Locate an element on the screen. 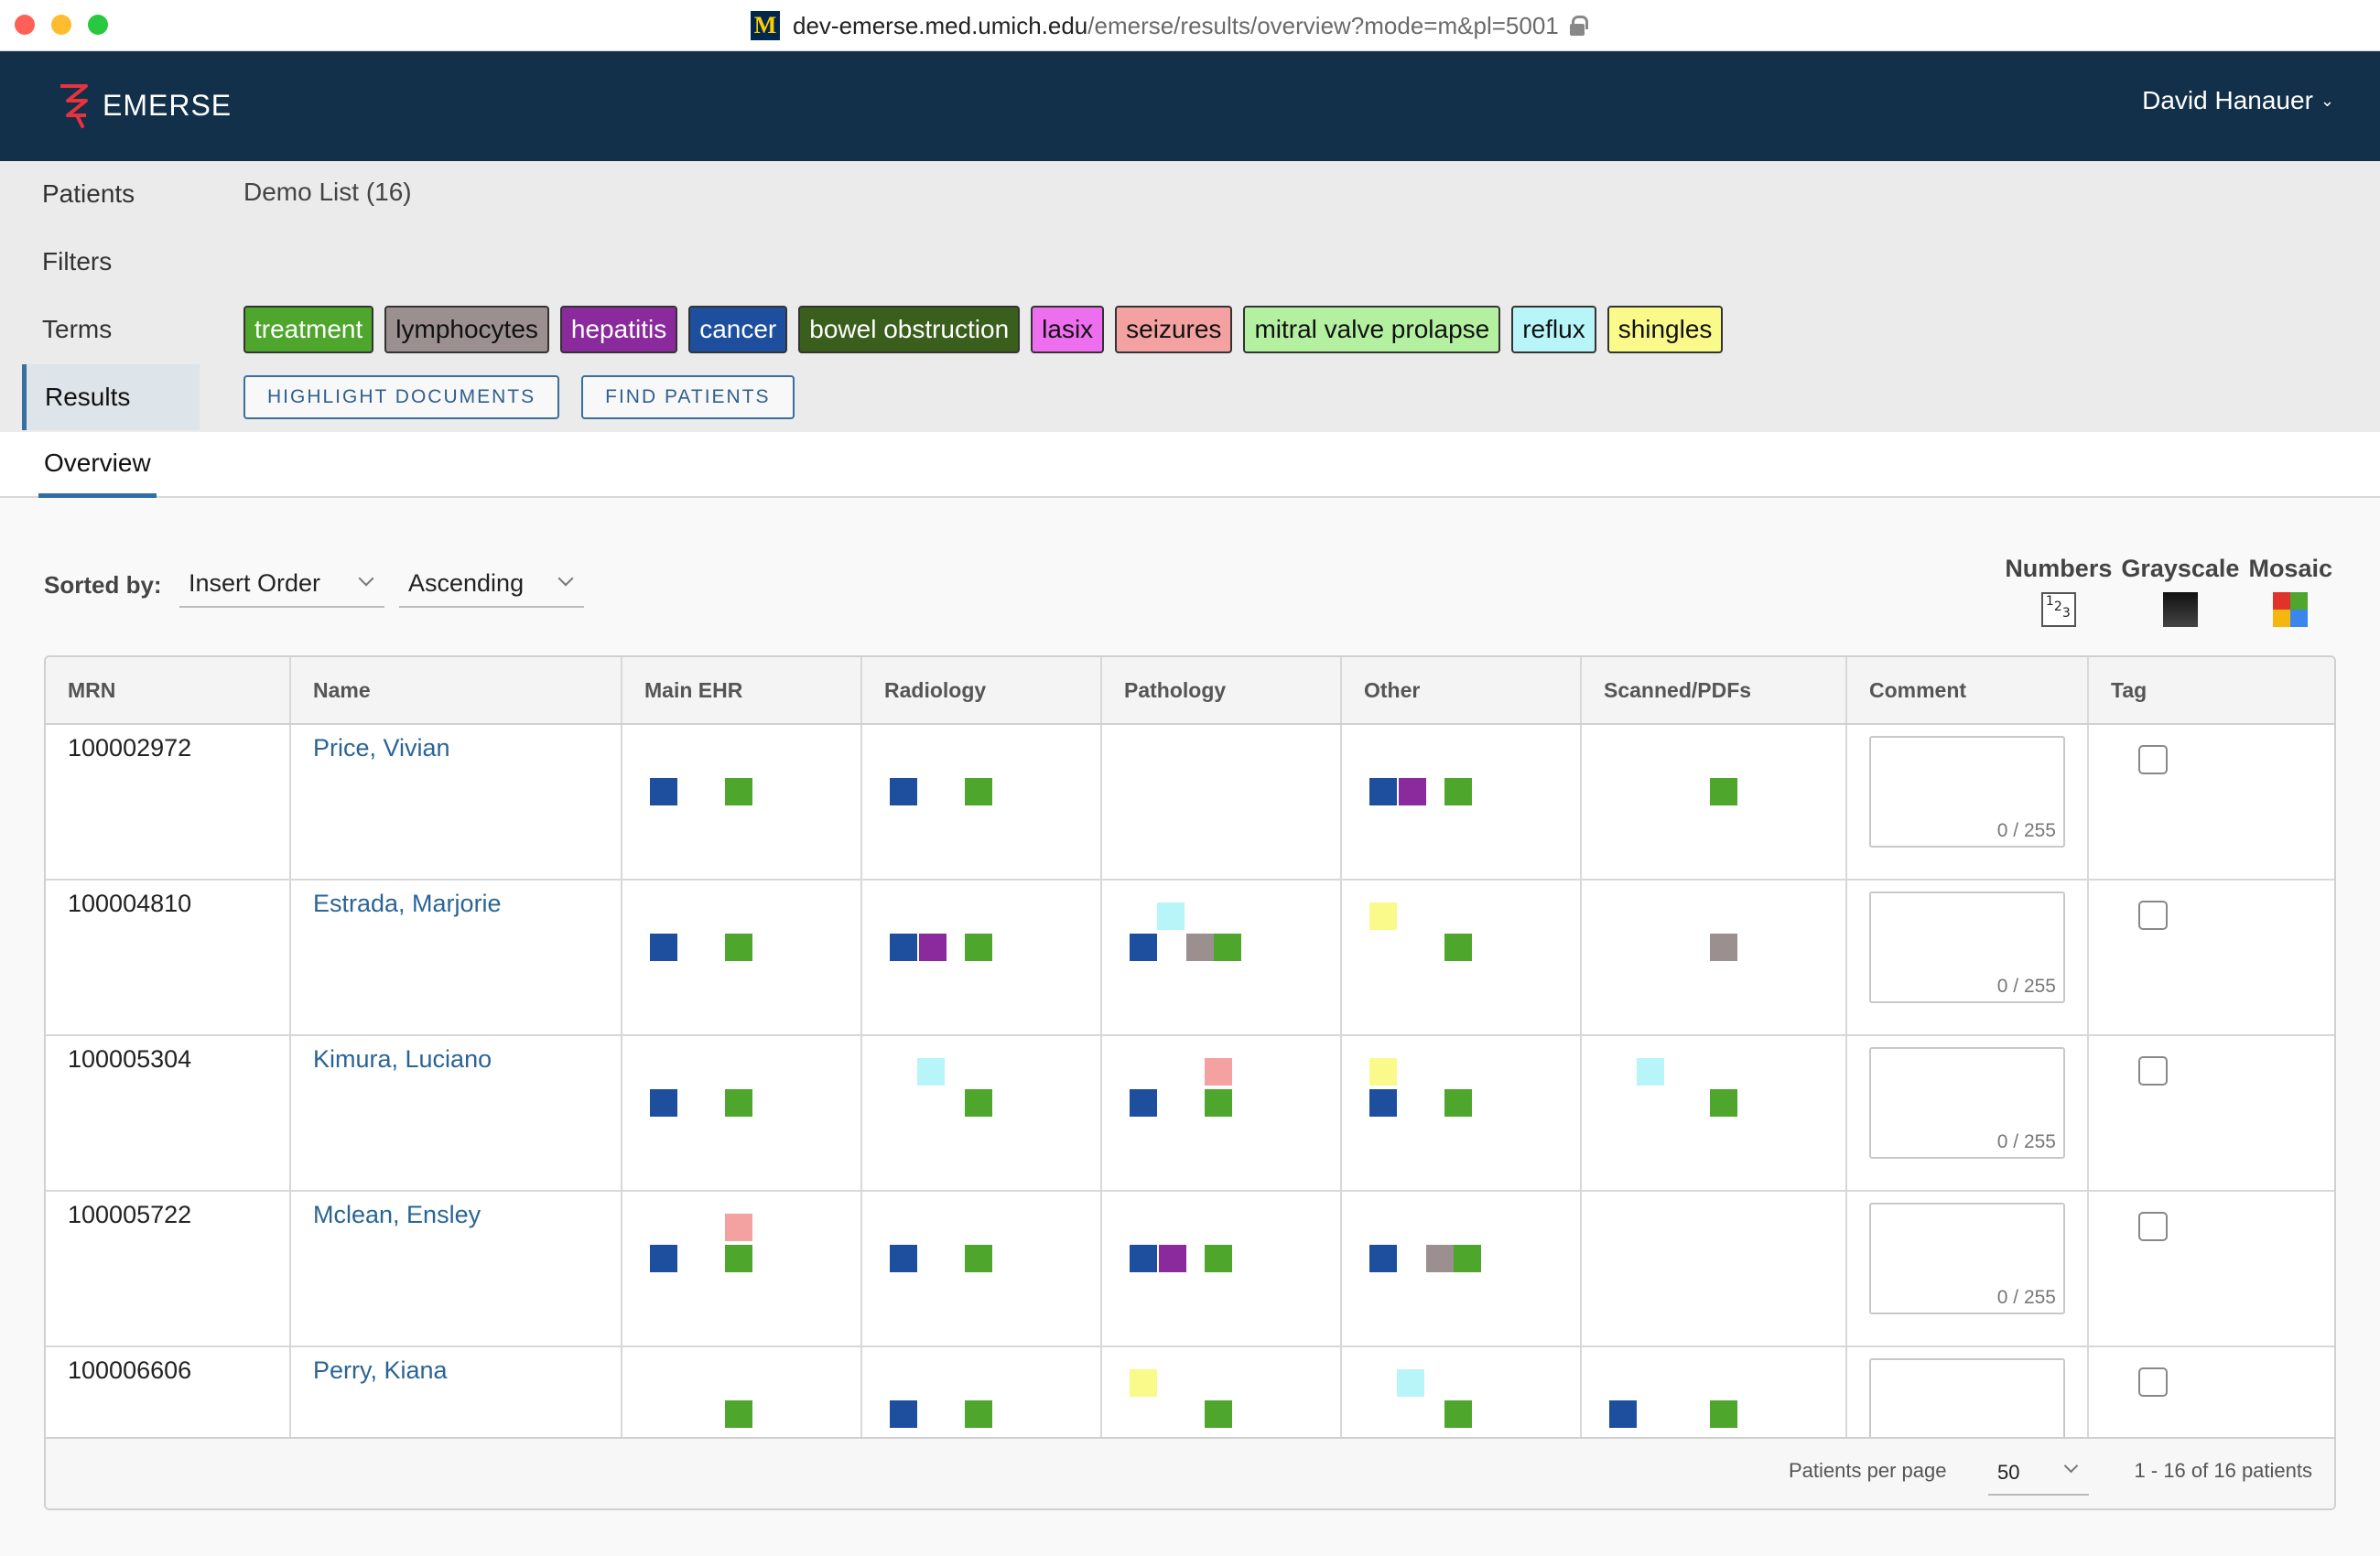  view-mode-mosaic: Mosaic is located at coordinates (2290, 591).